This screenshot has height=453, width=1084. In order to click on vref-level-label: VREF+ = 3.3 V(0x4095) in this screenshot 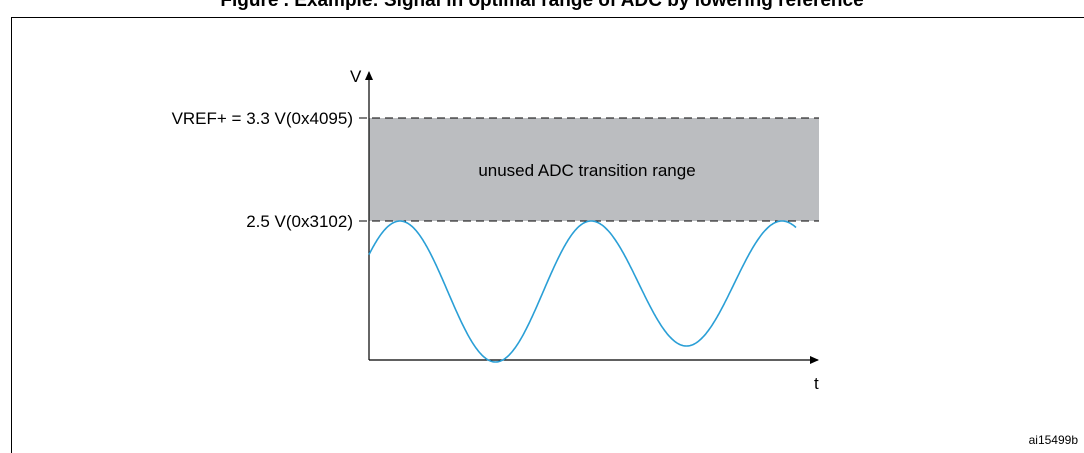, I will do `click(262, 118)`.